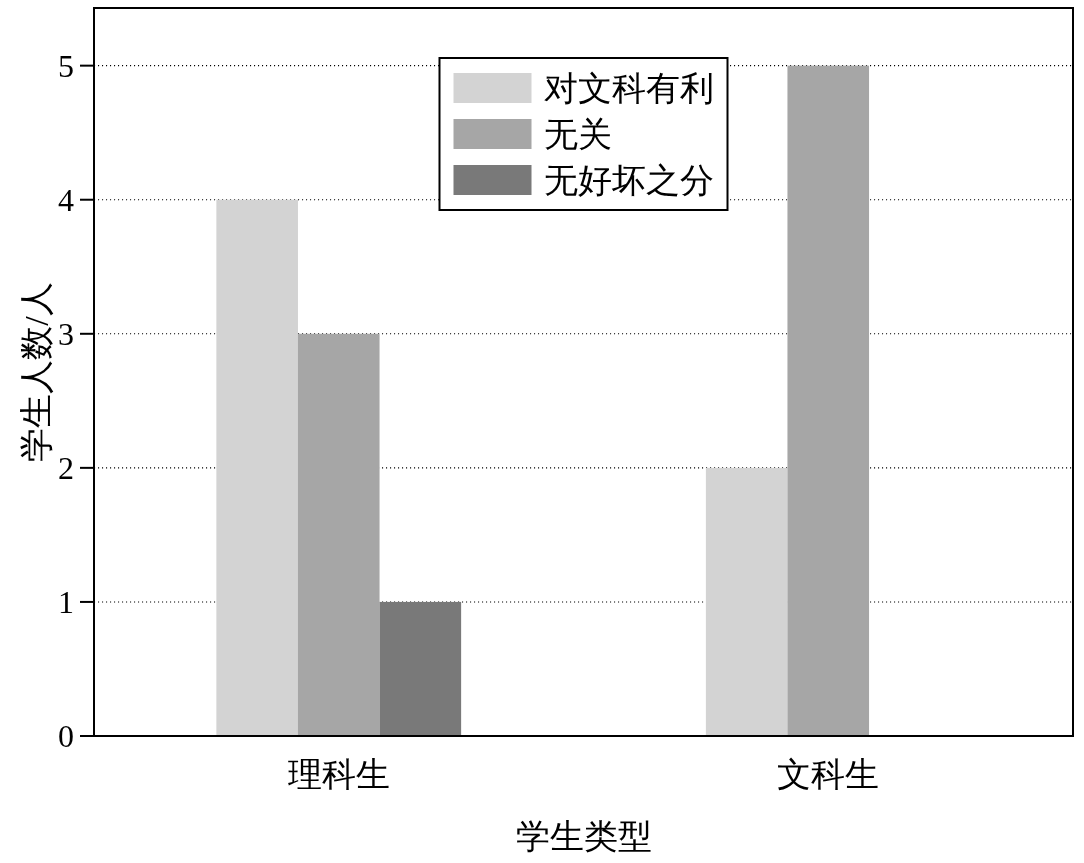 This screenshot has width=1084, height=863. What do you see at coordinates (628, 88) in the screenshot?
I see `legend-label: 对文科有利` at bounding box center [628, 88].